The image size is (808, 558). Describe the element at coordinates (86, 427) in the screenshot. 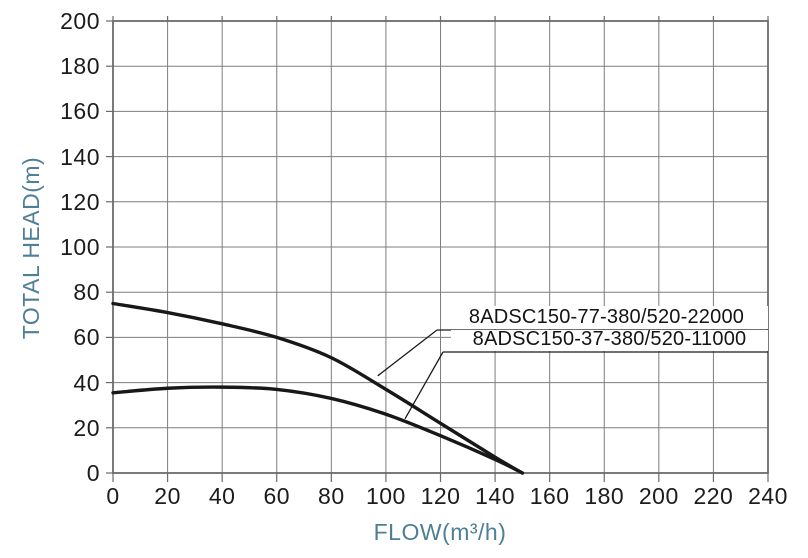

I see `y-tick-label-20: 20` at that location.